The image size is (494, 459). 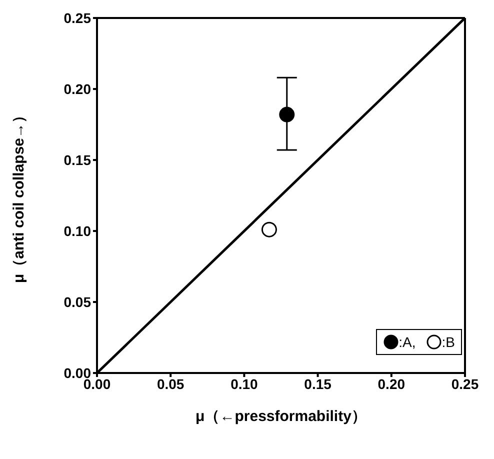 I want to click on y-tick-label: 0.05, so click(x=78, y=302).